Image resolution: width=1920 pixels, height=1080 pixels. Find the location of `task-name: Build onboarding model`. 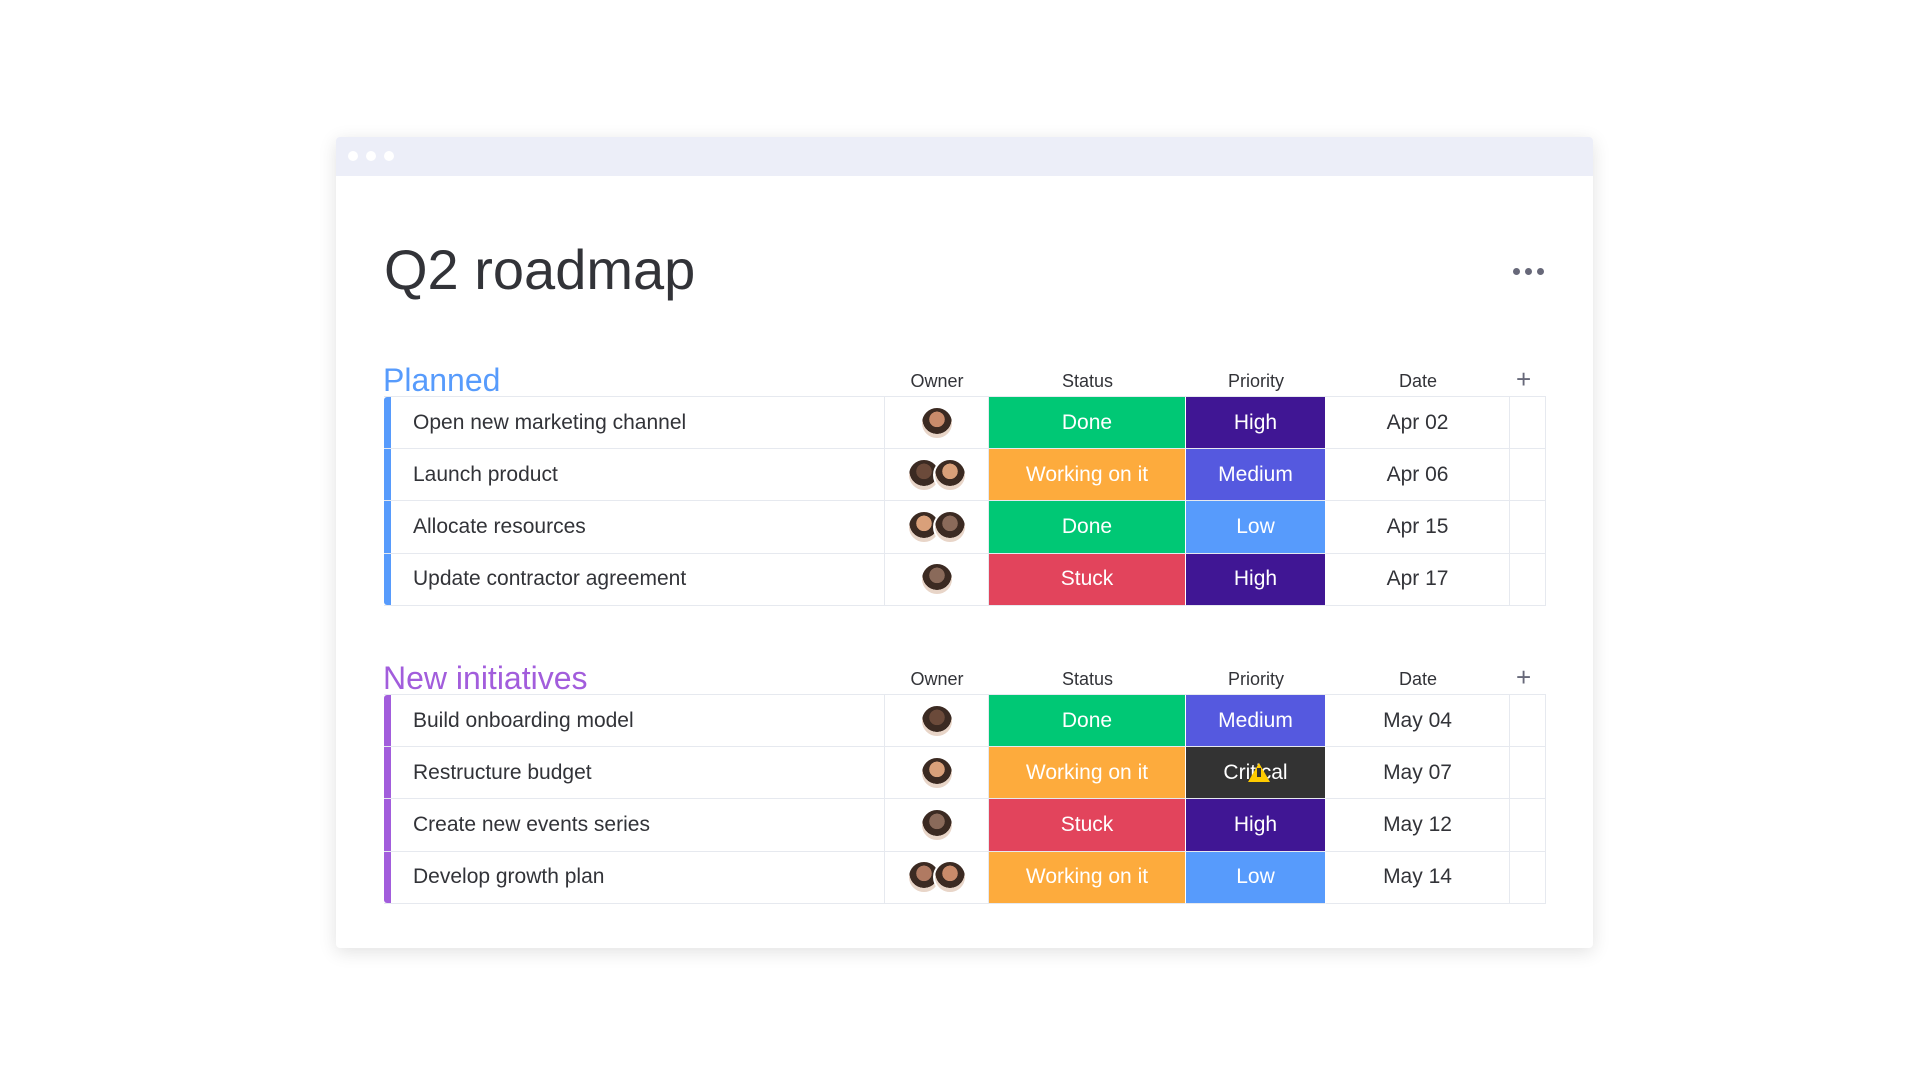

task-name: Build onboarding model is located at coordinates (523, 720).